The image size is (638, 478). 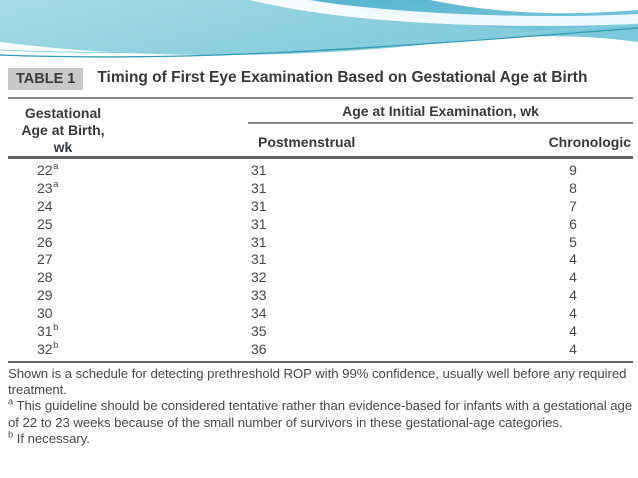 What do you see at coordinates (259, 348) in the screenshot?
I see `cell-postmenstrual: 36` at bounding box center [259, 348].